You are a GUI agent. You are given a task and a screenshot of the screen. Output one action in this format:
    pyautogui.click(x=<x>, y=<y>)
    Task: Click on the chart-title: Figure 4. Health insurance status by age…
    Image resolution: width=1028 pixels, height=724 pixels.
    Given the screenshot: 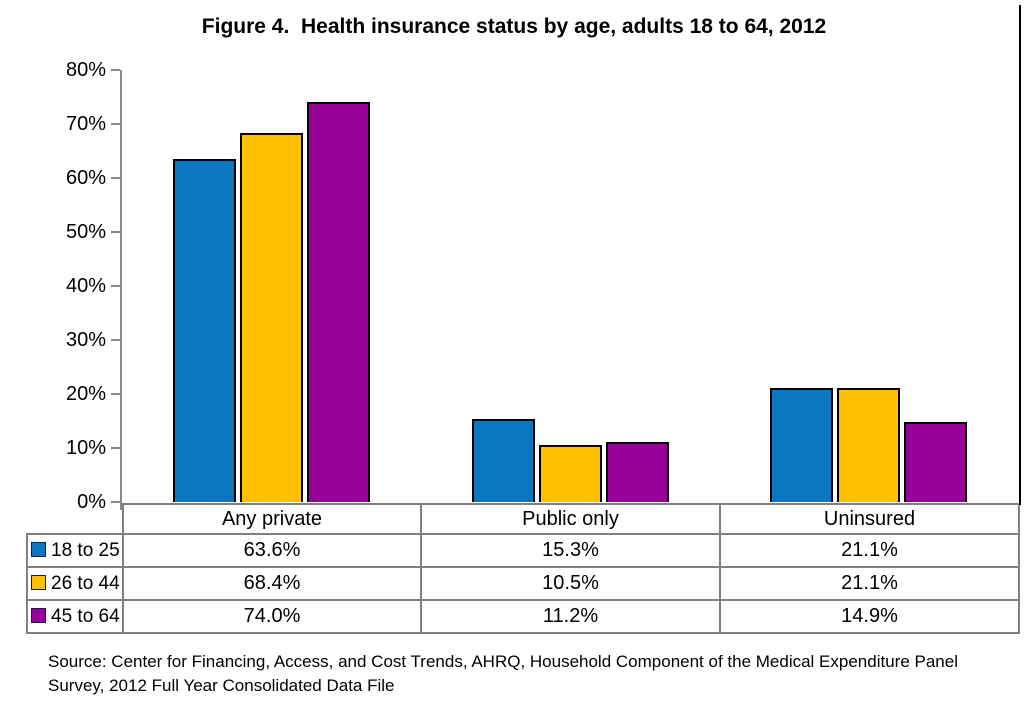 What is the action you would take?
    pyautogui.click(x=514, y=26)
    